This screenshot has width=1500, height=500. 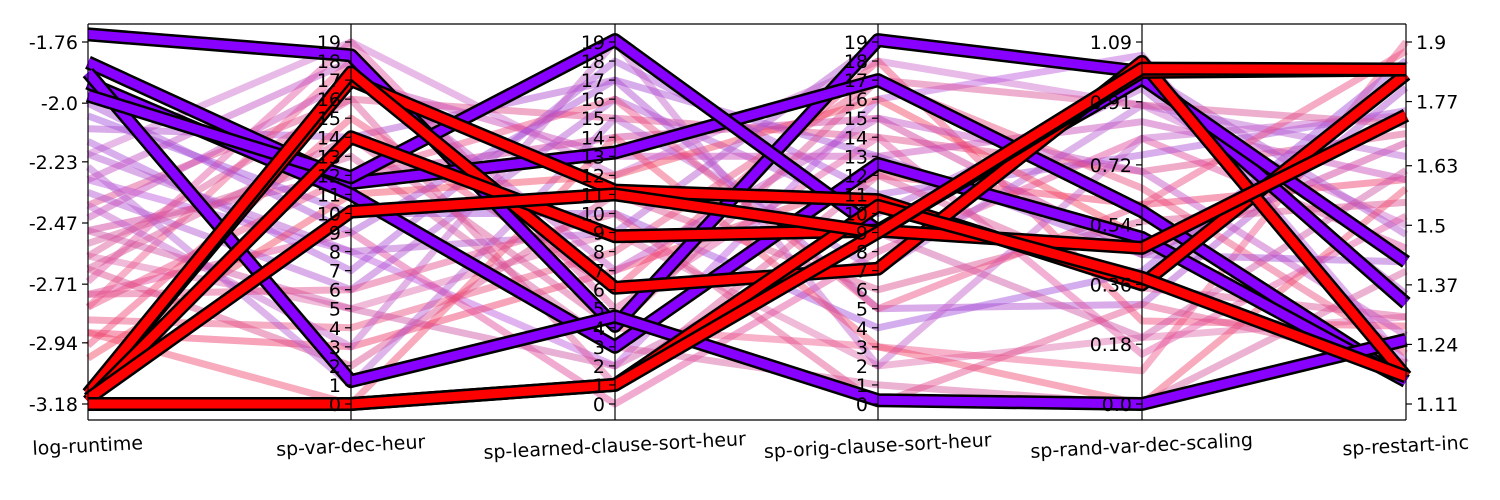 I want to click on tick-label: 1.11, so click(x=1437, y=405).